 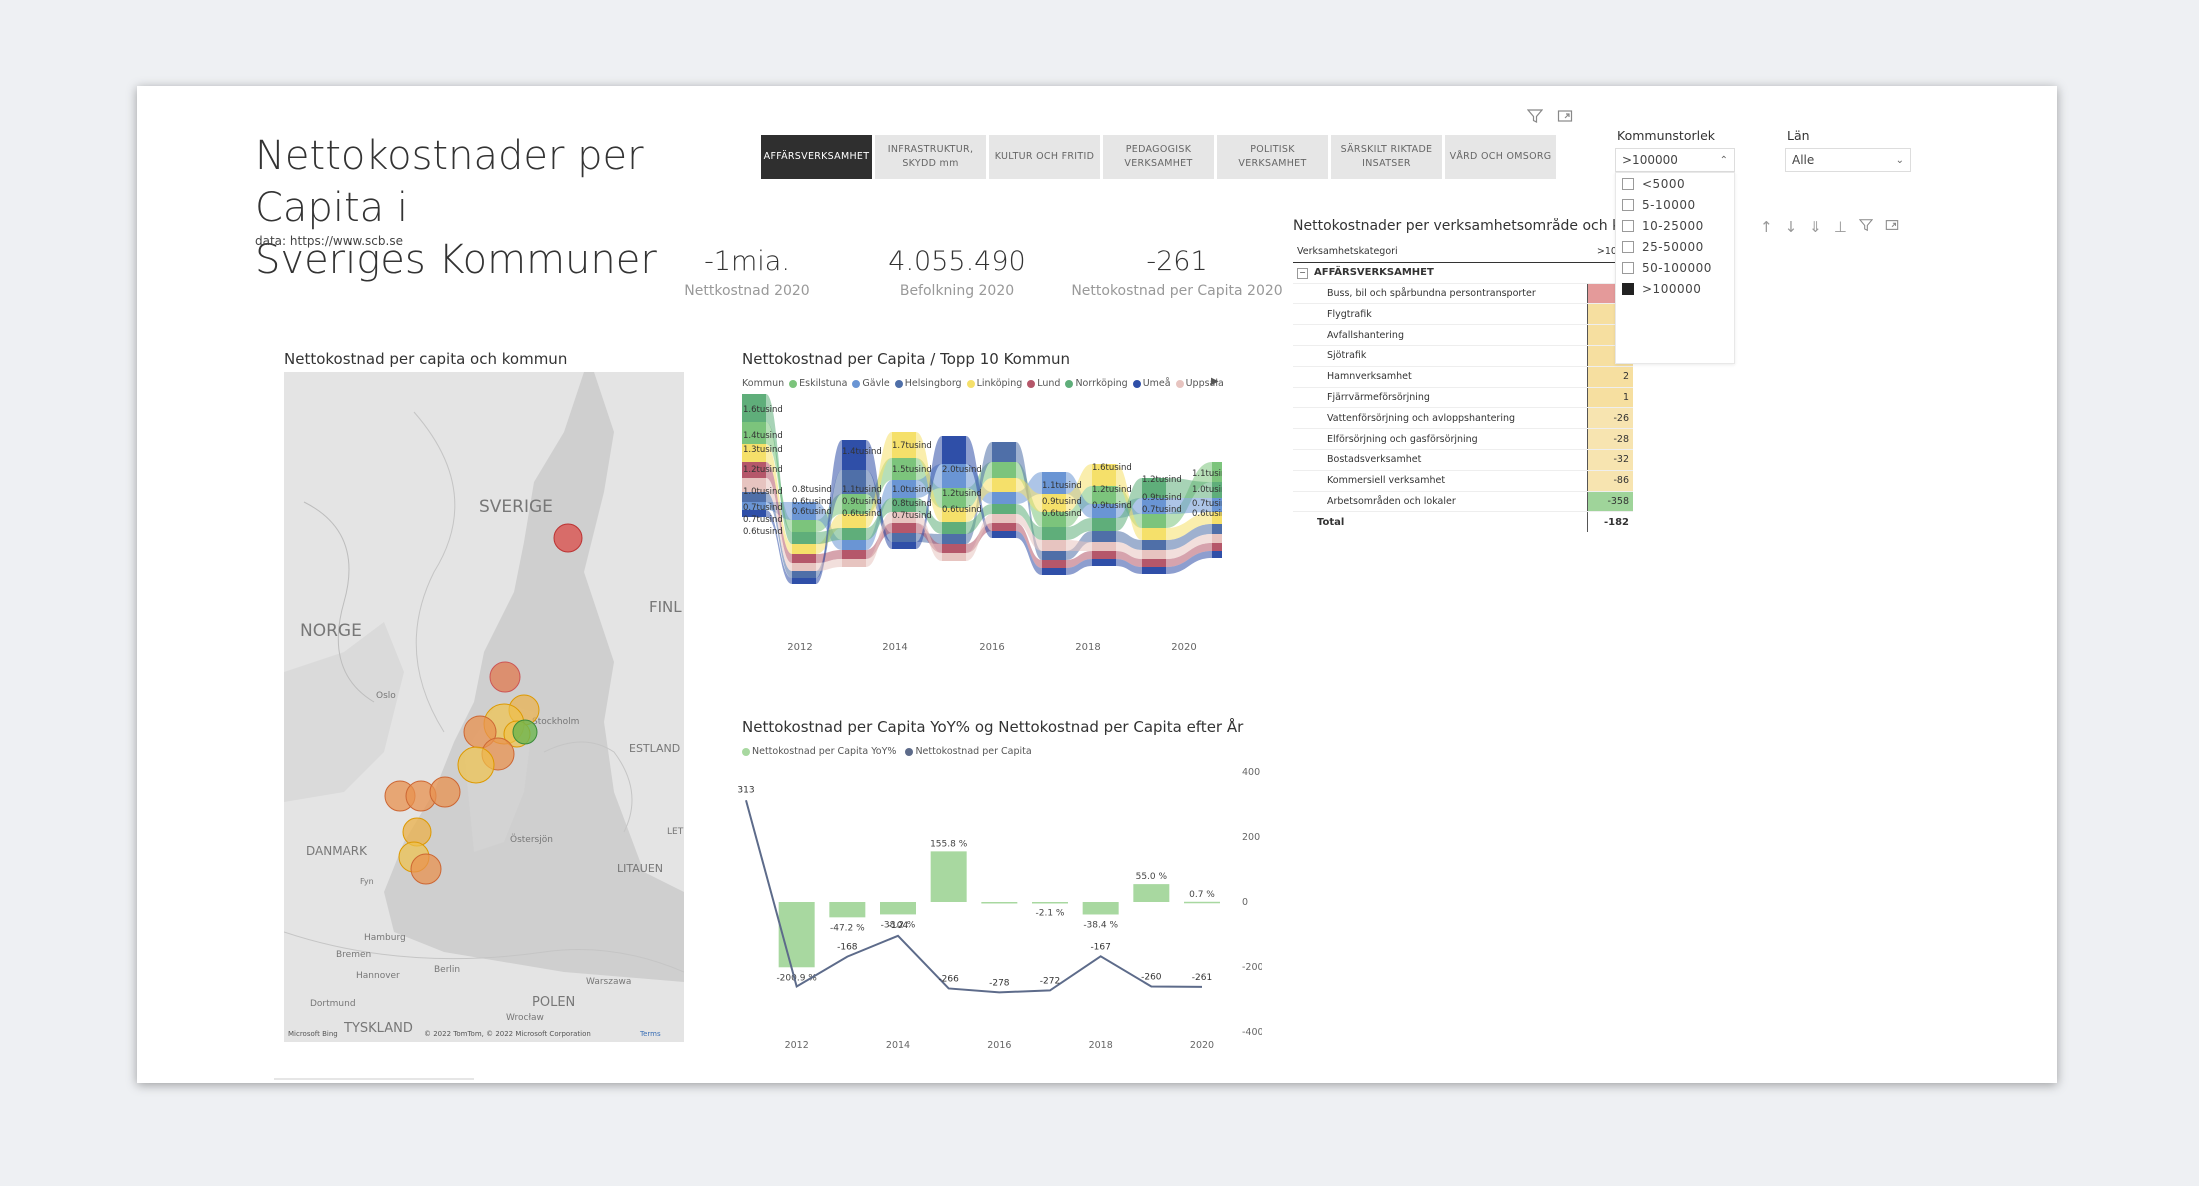 I want to click on tab-5: SÄRSKILT RIKTADE INSATSER, so click(x=1386, y=157).